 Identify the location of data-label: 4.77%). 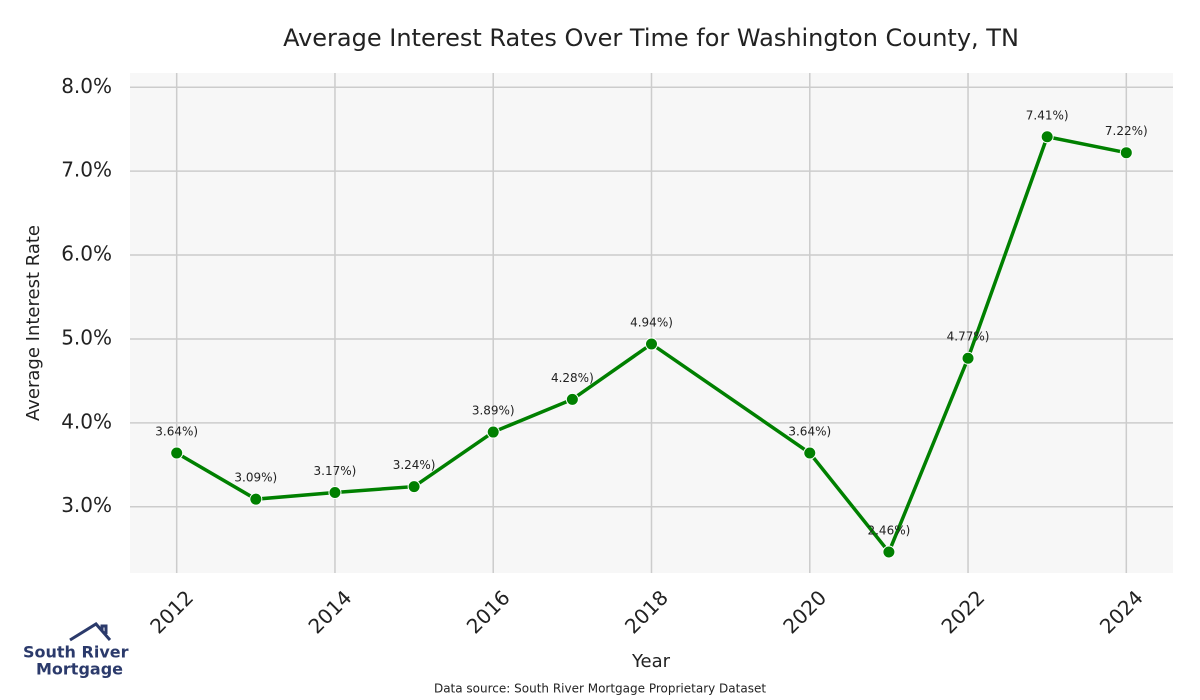
(968, 337).